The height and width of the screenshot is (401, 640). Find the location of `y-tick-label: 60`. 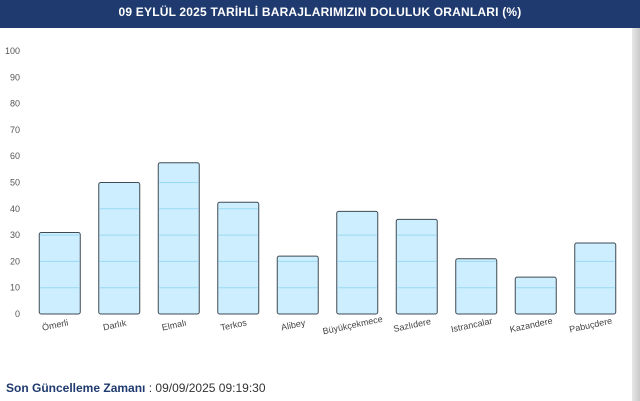

y-tick-label: 60 is located at coordinates (15, 156).